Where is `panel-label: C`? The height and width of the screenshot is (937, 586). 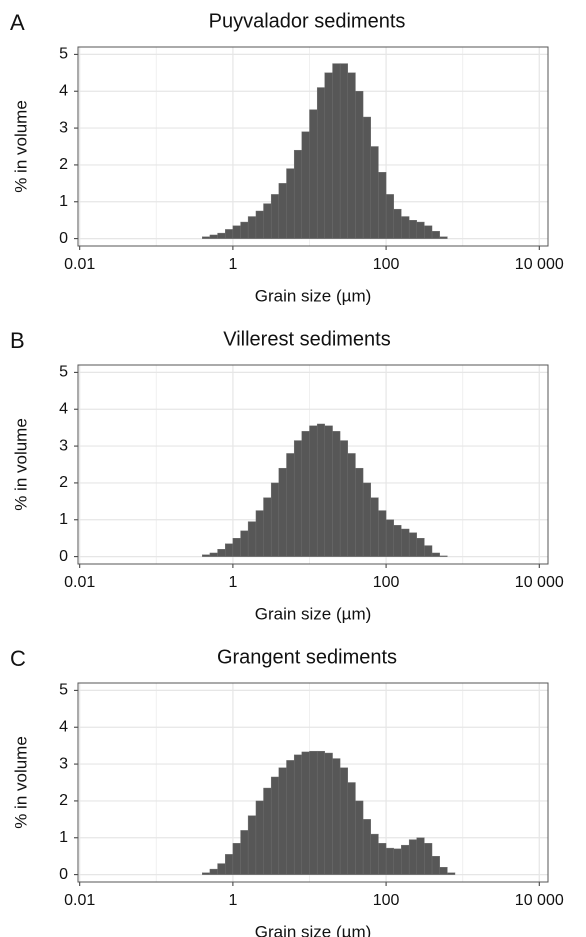 panel-label: C is located at coordinates (18, 658).